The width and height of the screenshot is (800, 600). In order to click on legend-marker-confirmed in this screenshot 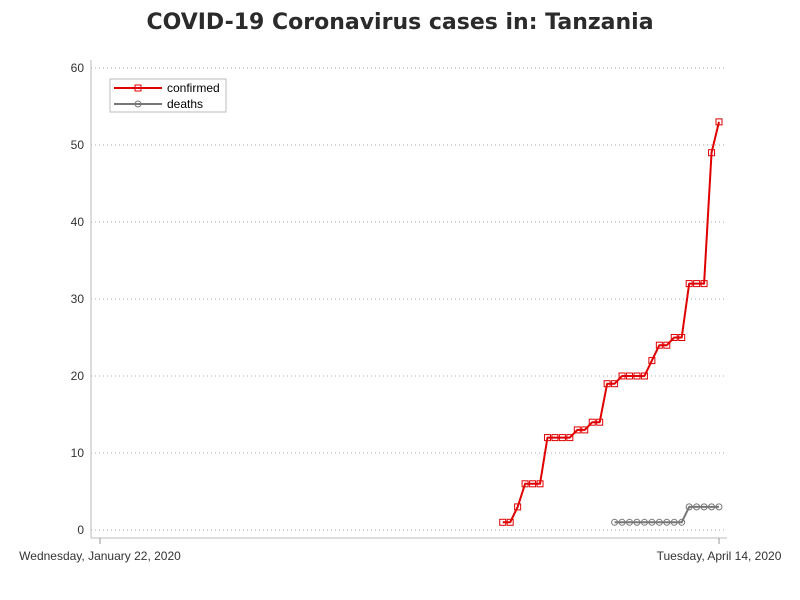, I will do `click(138, 88)`.